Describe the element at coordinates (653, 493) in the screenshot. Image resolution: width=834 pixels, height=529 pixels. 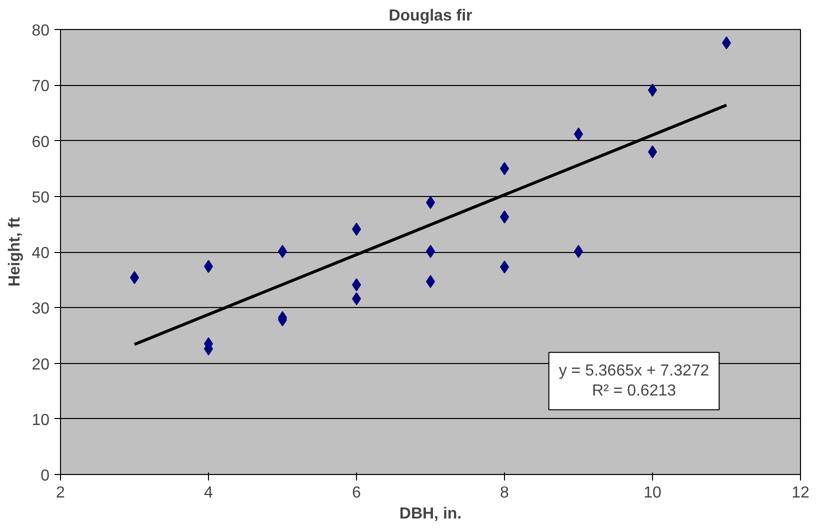
I see `x-tick-label: 10` at that location.